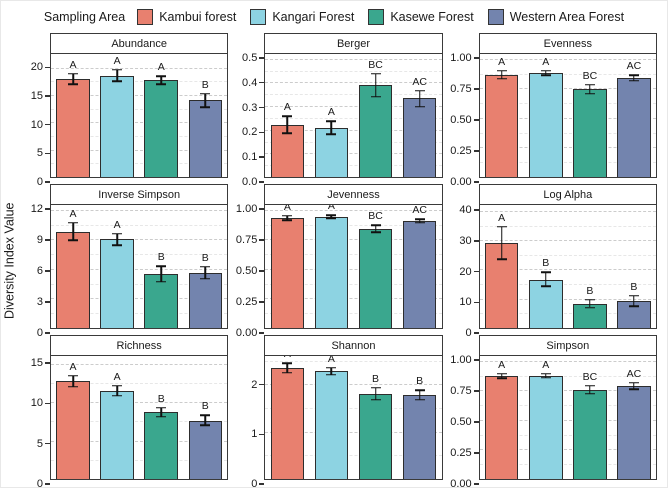  What do you see at coordinates (139, 345) in the screenshot?
I see `facet-strip-title: Richness` at bounding box center [139, 345].